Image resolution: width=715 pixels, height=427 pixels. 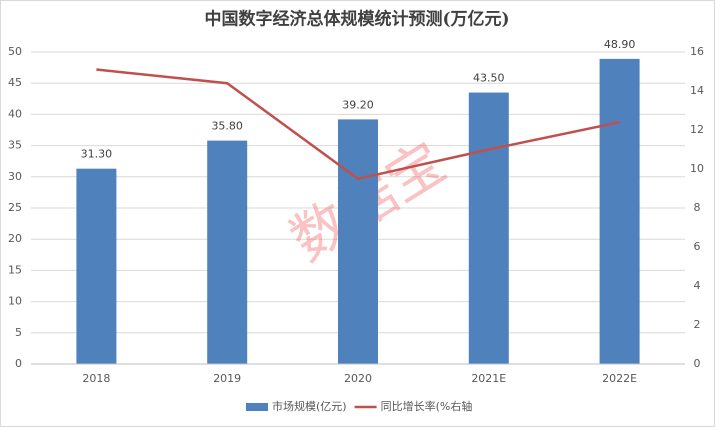 I want to click on y-tick-label: 50, so click(x=15, y=51).